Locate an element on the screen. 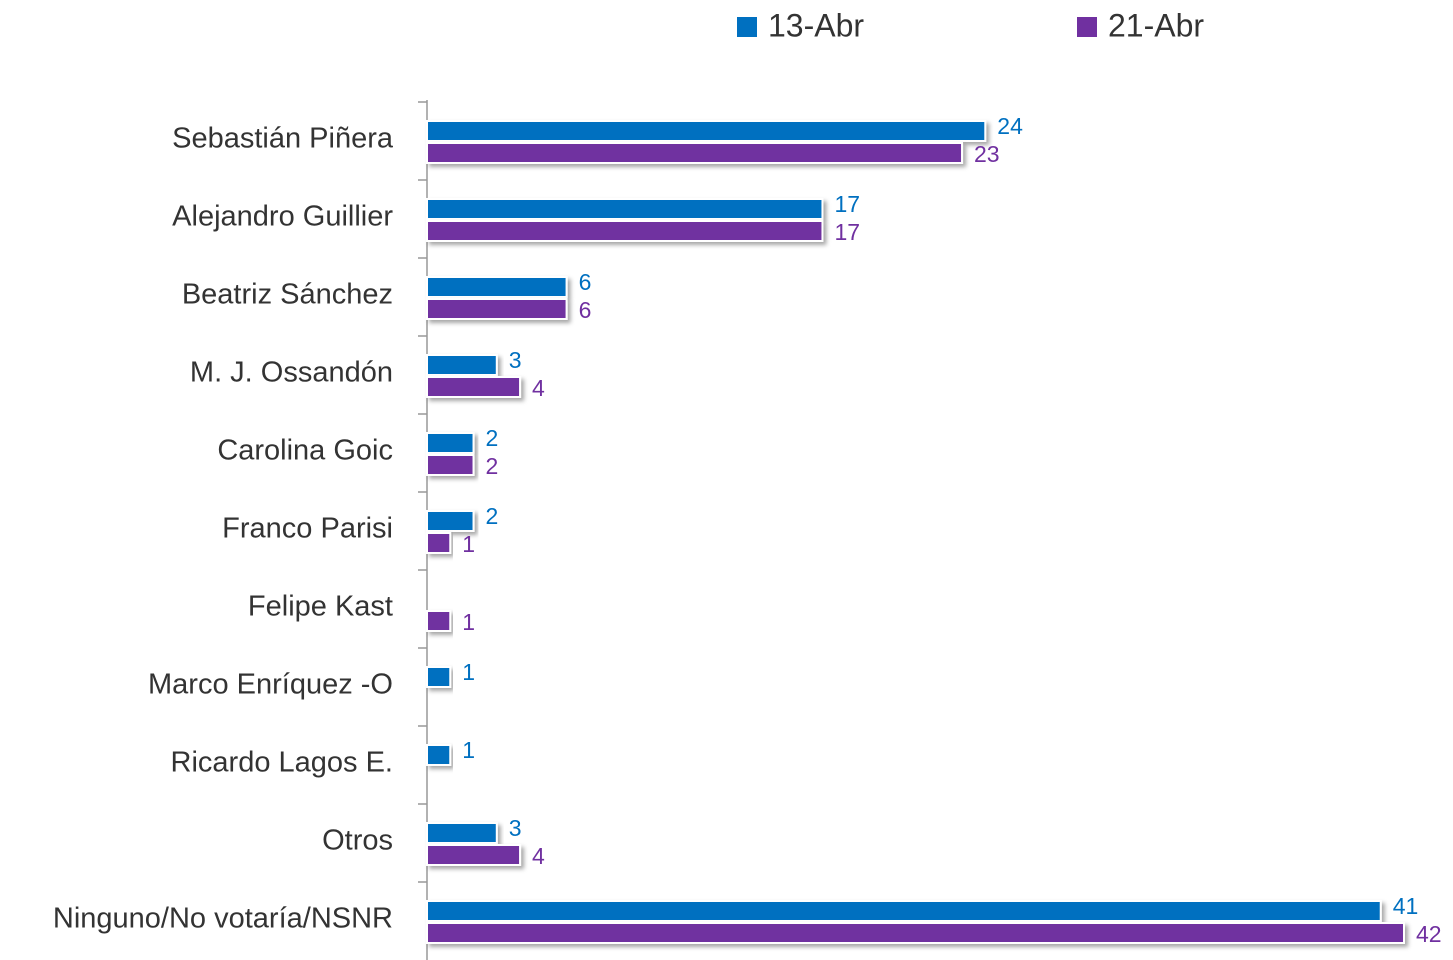 The width and height of the screenshot is (1453, 960). y-tick-label: Franco Parisi is located at coordinates (307, 529).